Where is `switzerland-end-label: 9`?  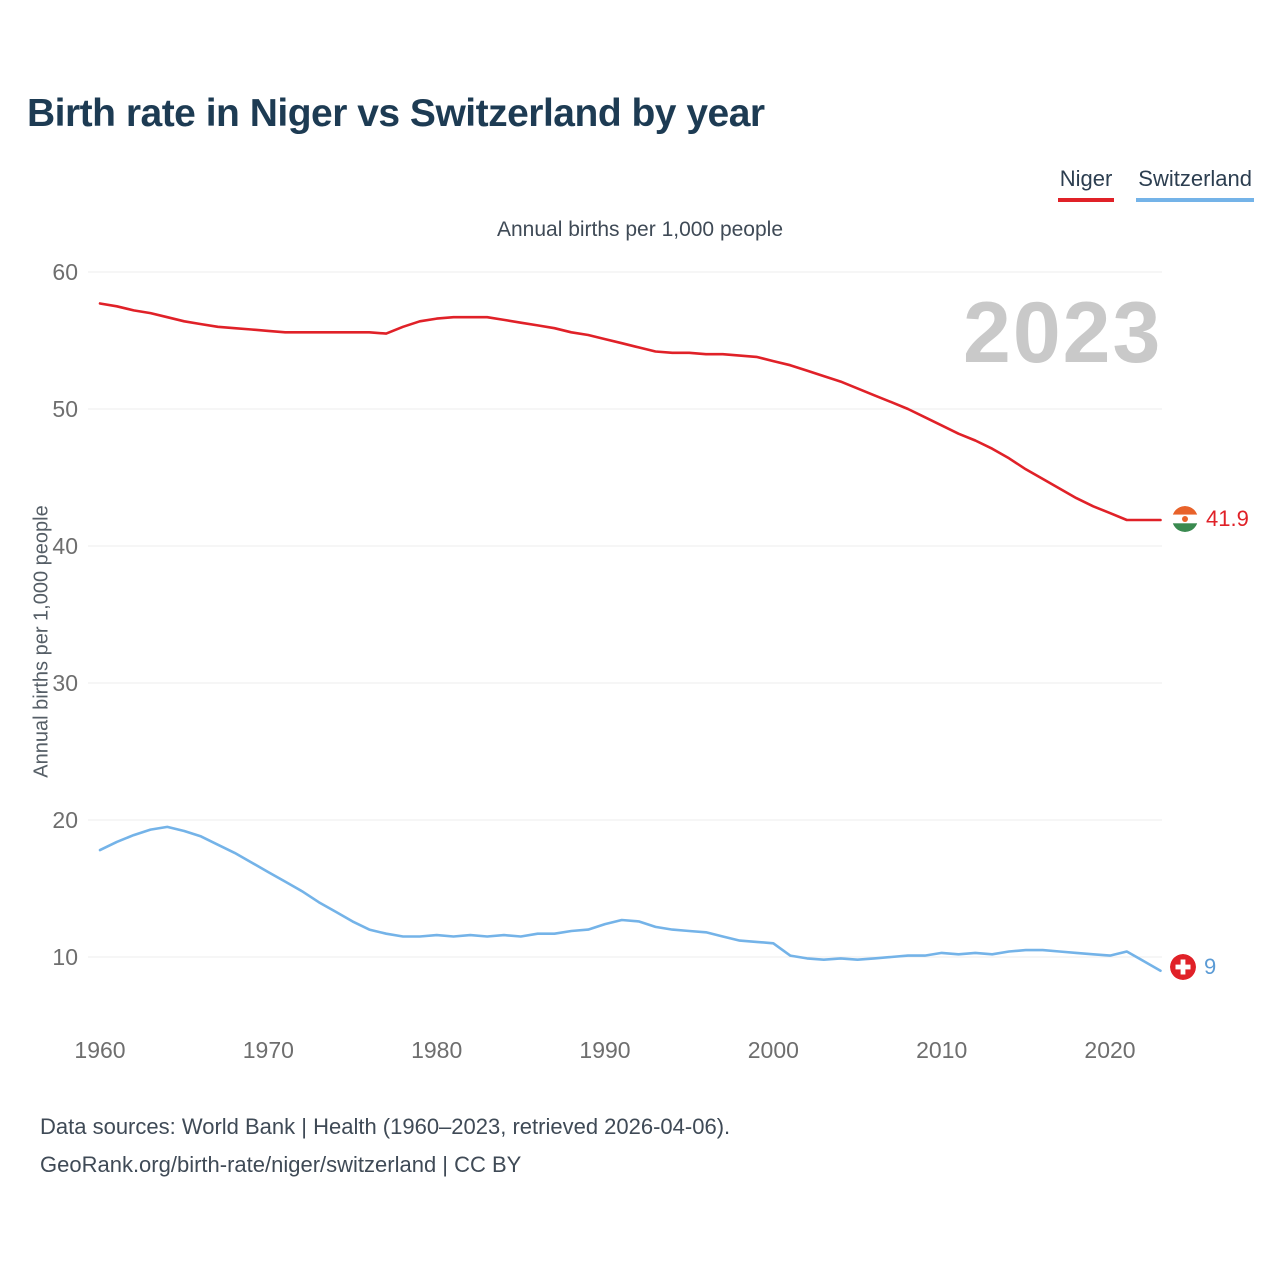 switzerland-end-label: 9 is located at coordinates (1193, 967).